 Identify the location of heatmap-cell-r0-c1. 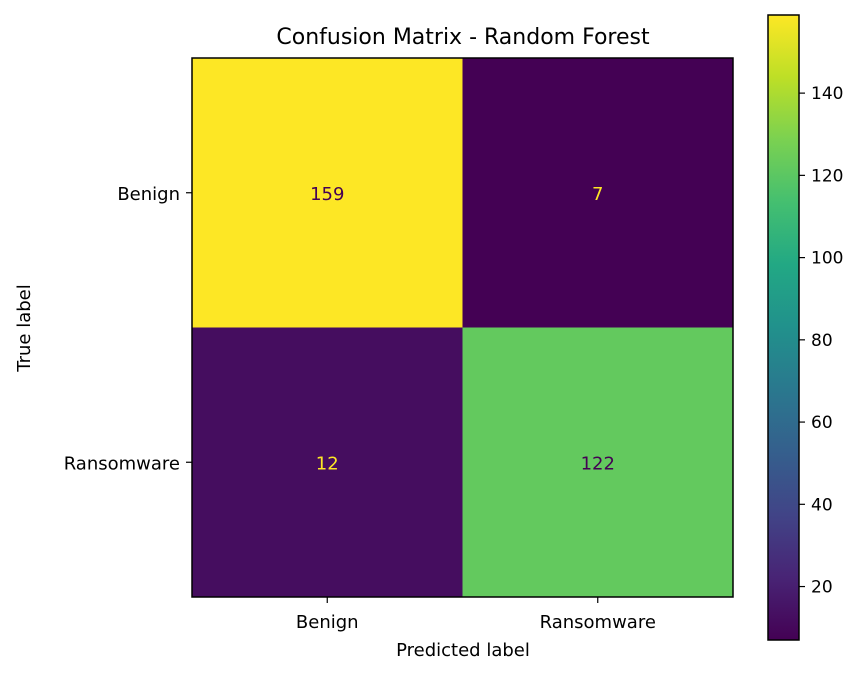
(598, 193).